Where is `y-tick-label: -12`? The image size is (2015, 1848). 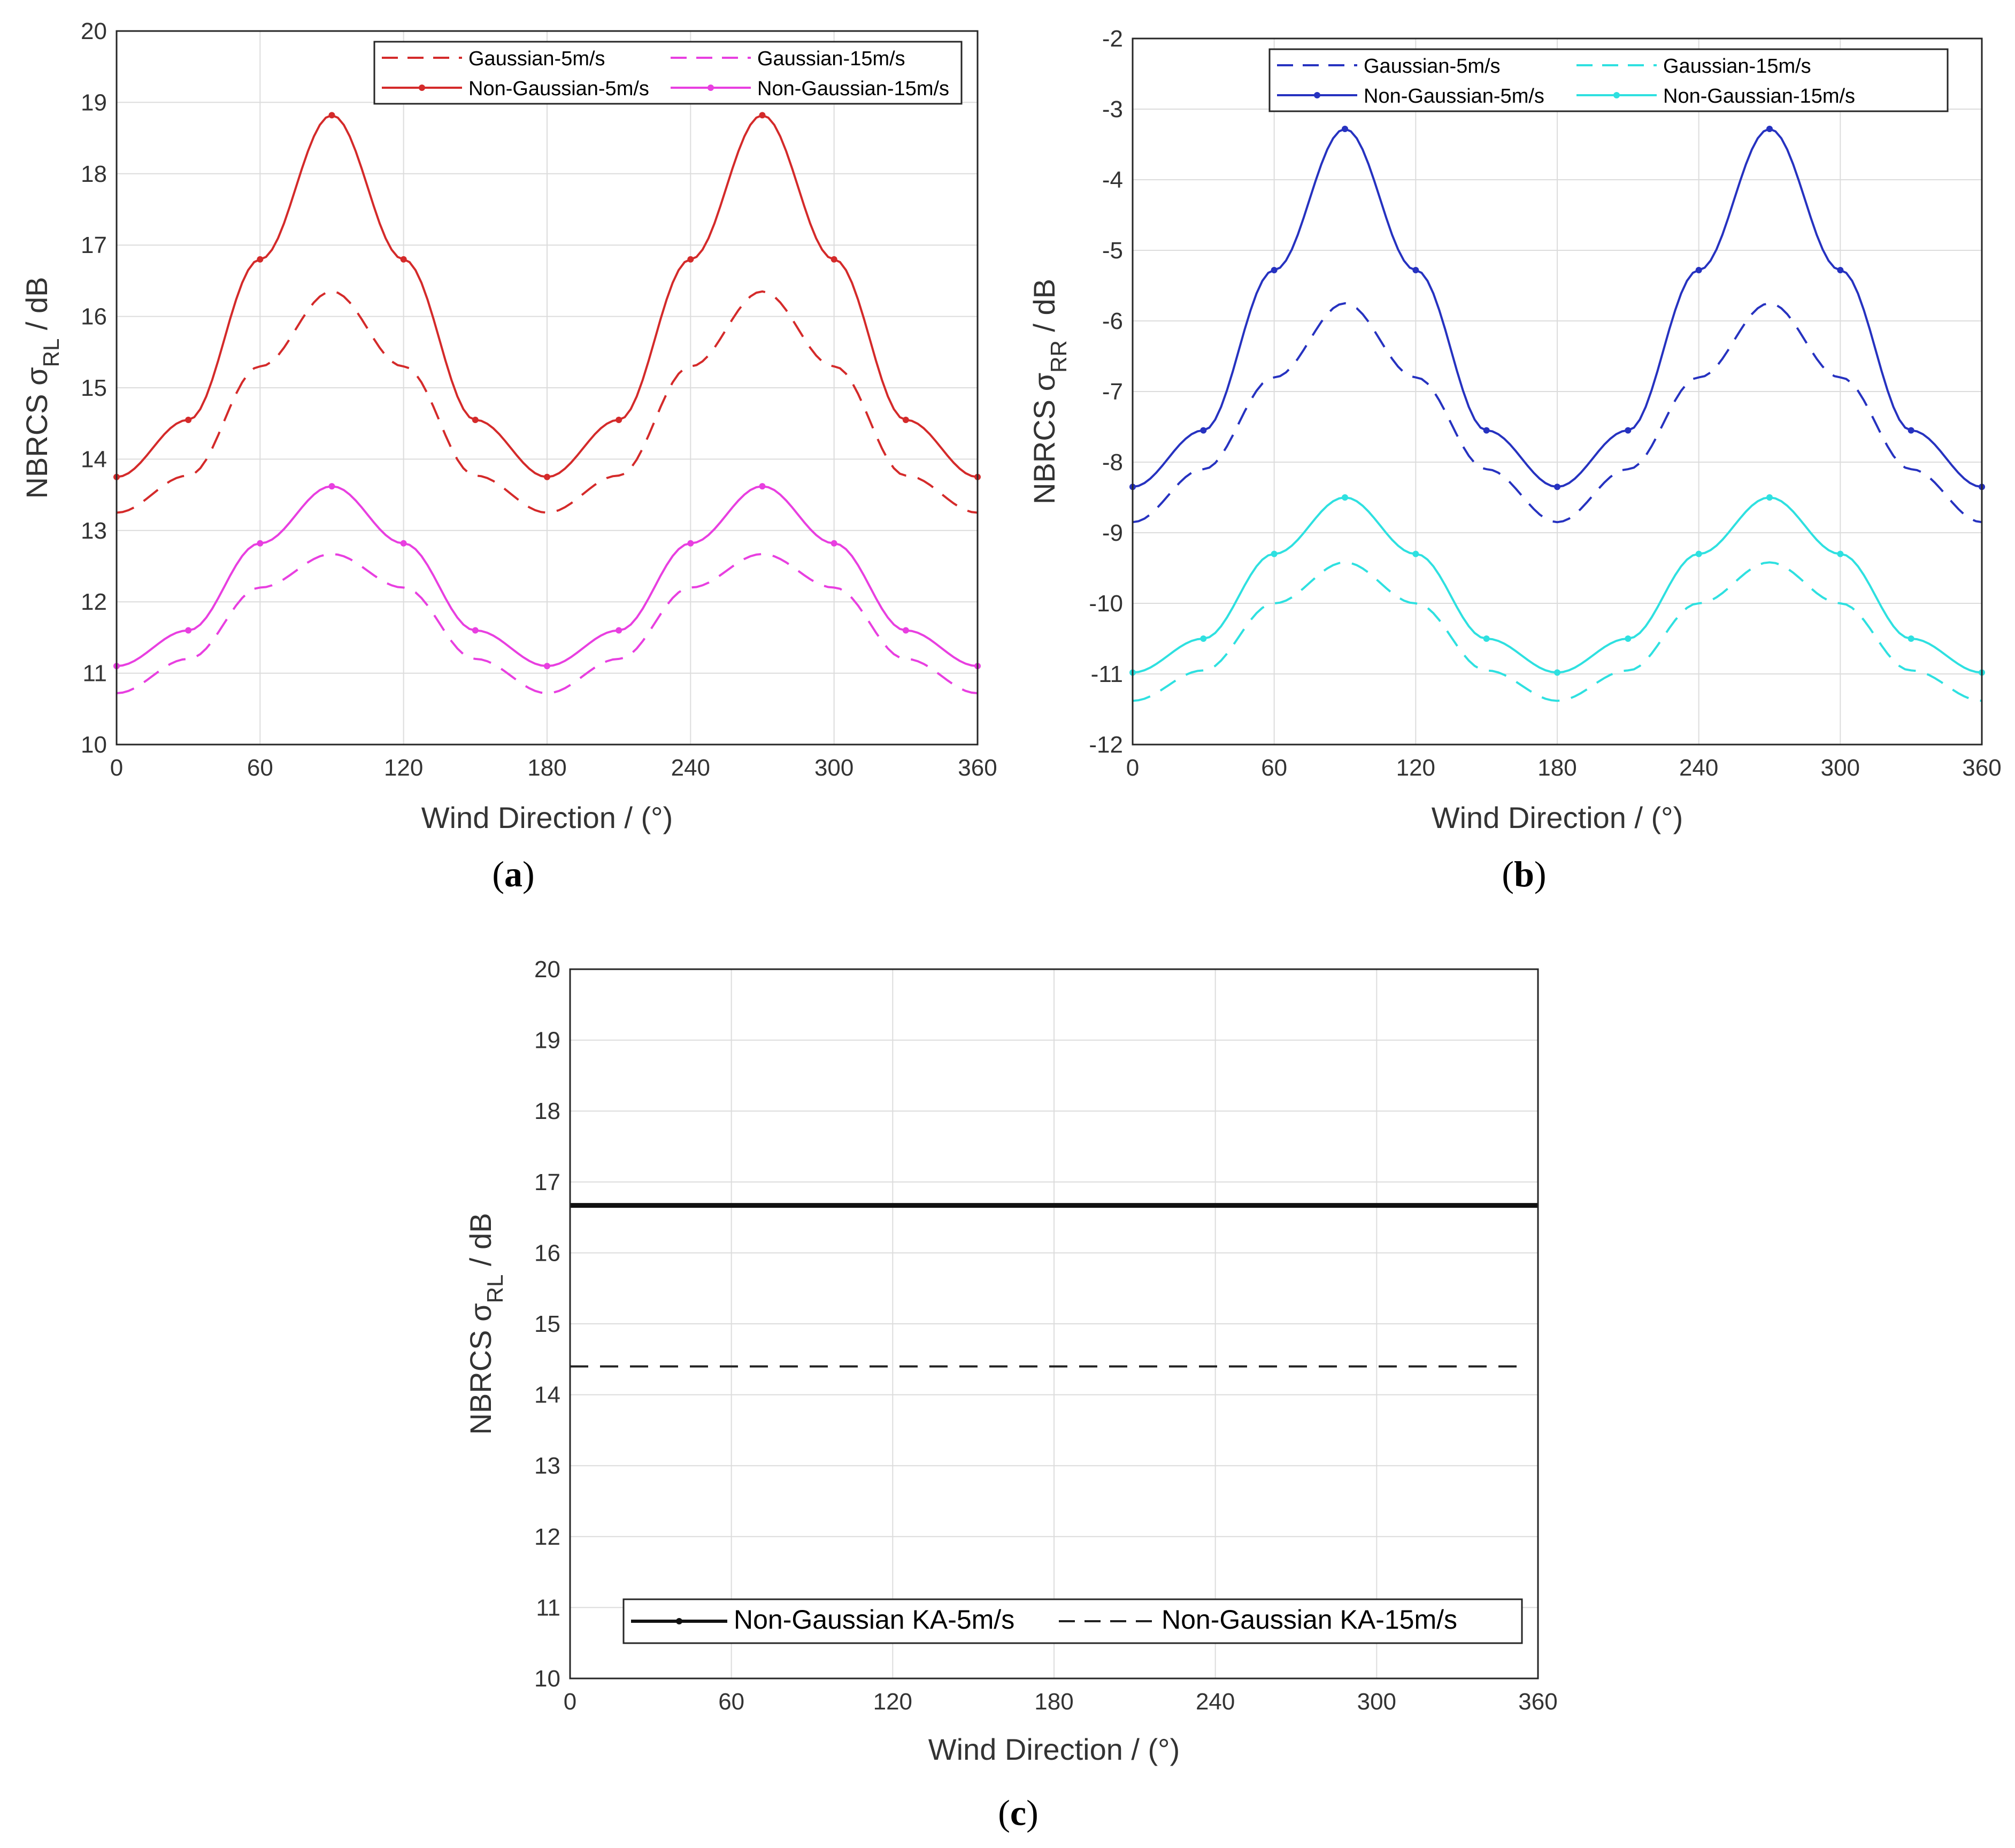
y-tick-label: -12 is located at coordinates (1106, 745).